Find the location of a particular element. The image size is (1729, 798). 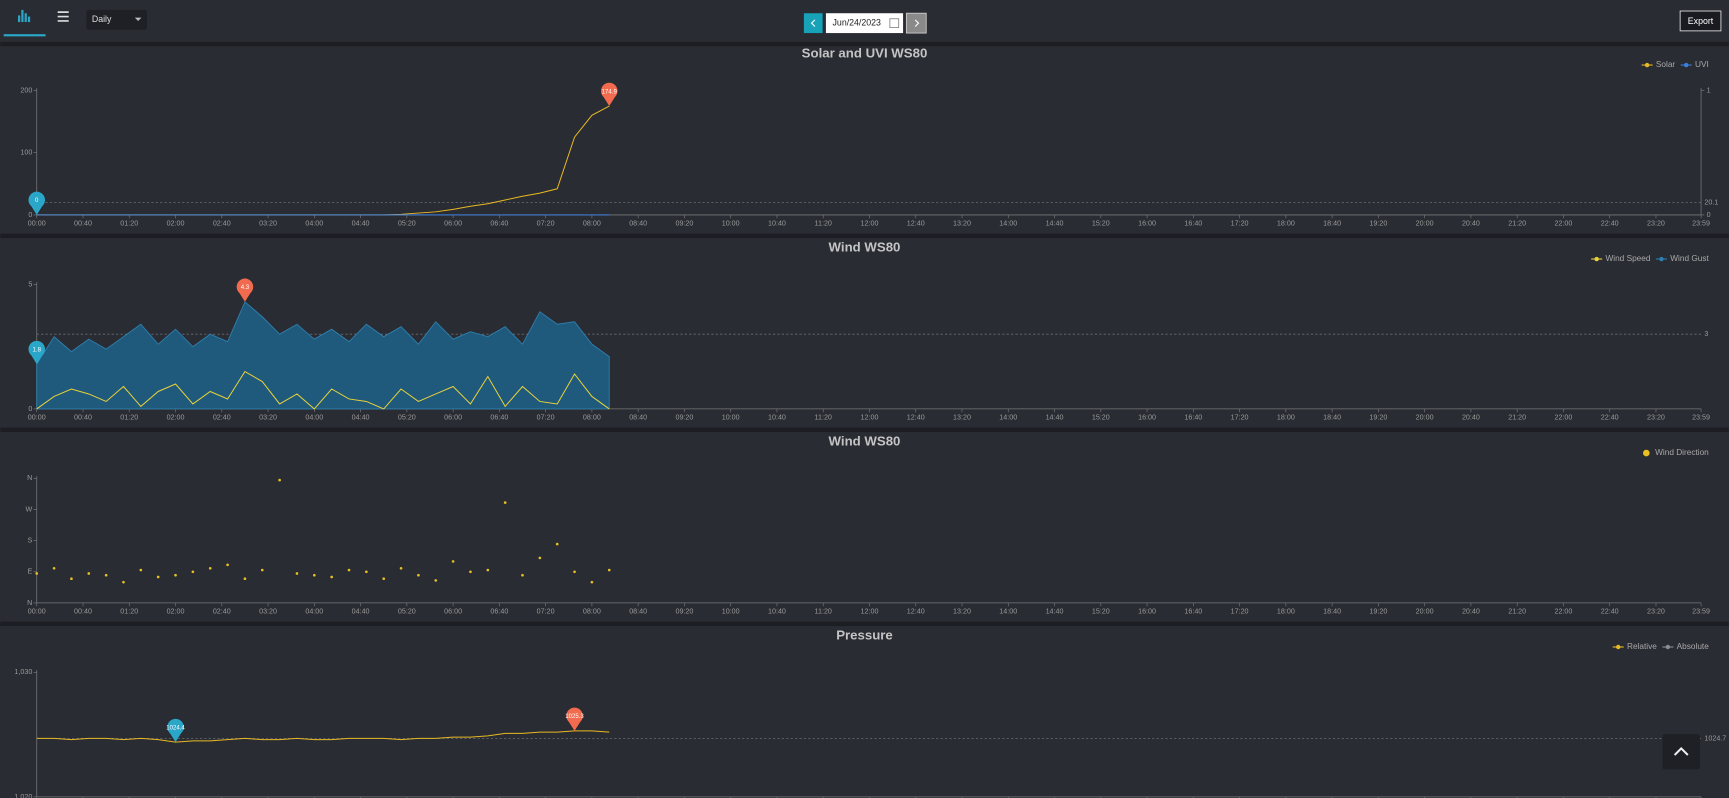

average-label: 3 is located at coordinates (1706, 334).